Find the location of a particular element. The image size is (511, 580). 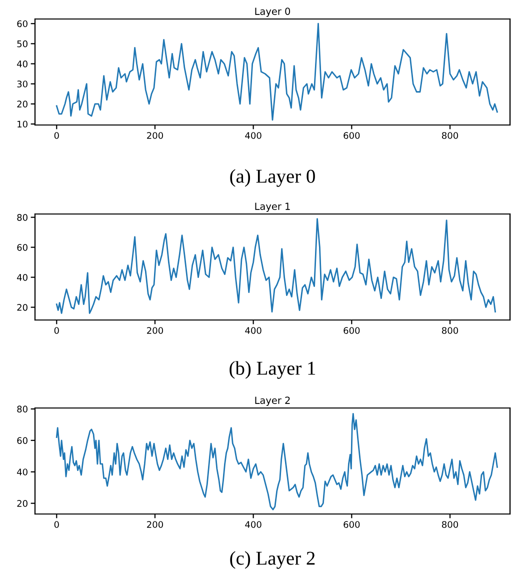

y-tick-label: 50 is located at coordinates (22, 44).